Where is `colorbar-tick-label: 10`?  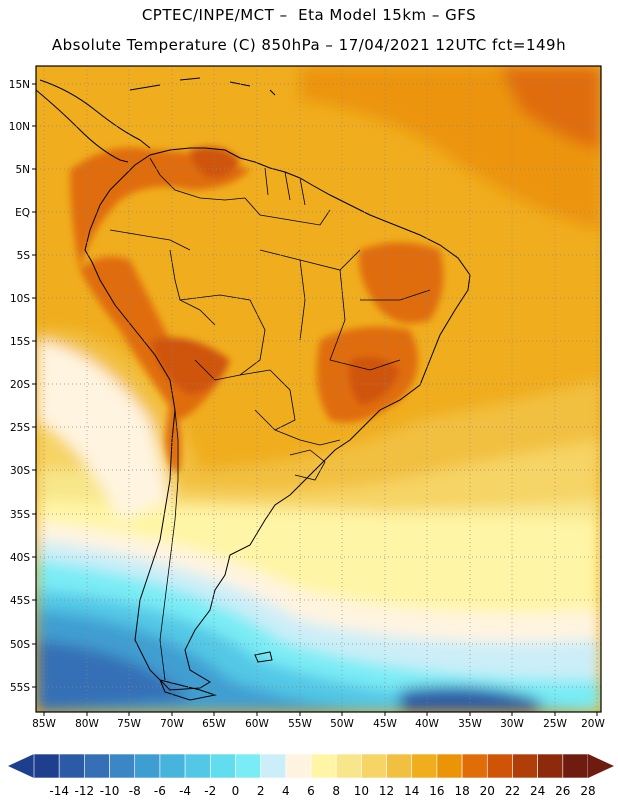
colorbar-tick-label: 10 is located at coordinates (361, 791).